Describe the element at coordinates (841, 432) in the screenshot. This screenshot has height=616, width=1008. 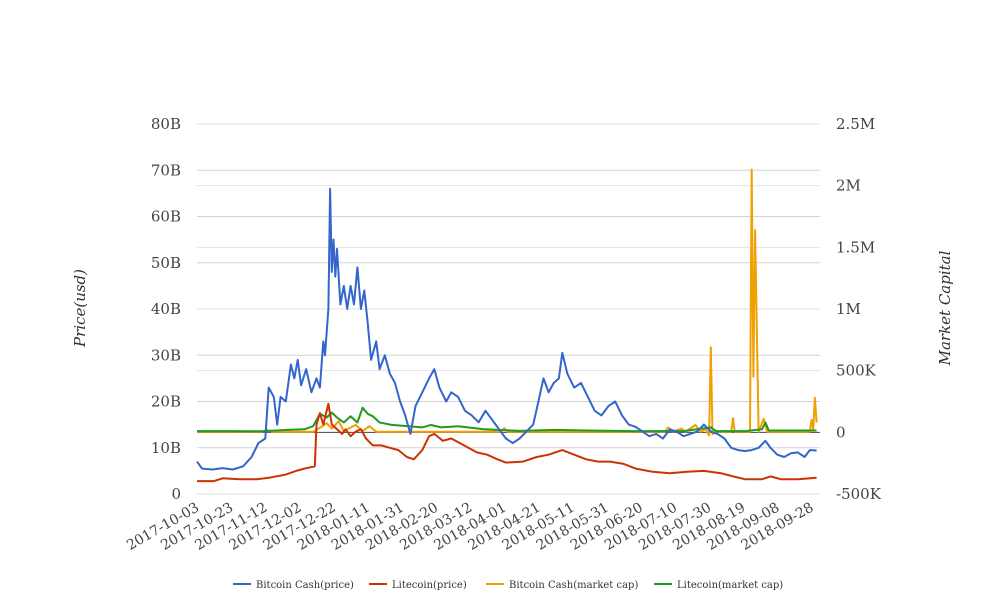
I see `right-tick-label: 0` at that location.